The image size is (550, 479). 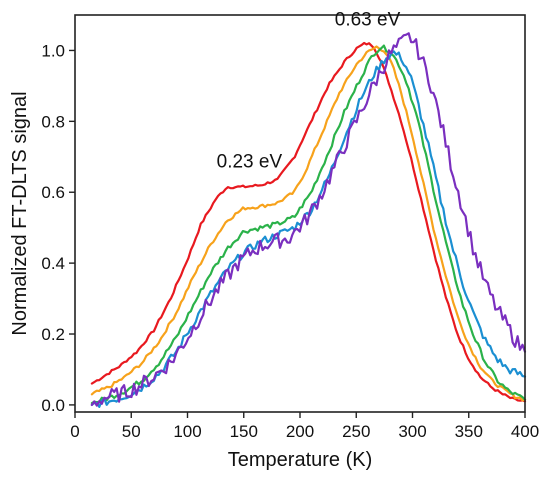 I want to click on x-tick-label: 200, so click(x=300, y=431).